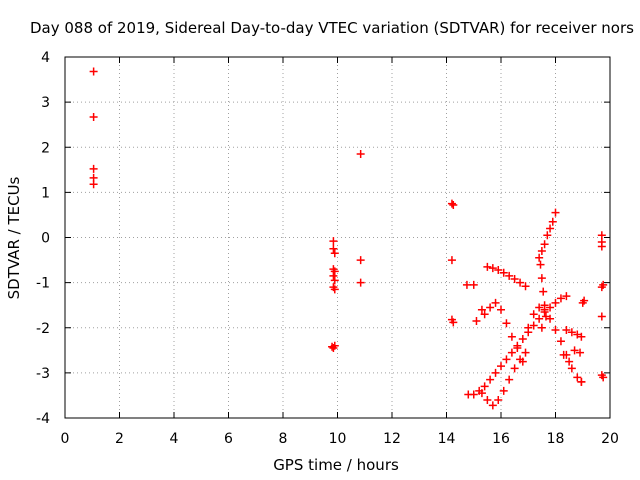 The height and width of the screenshot is (480, 640). Describe the element at coordinates (45, 148) in the screenshot. I see `y-tick-label: 2` at that location.